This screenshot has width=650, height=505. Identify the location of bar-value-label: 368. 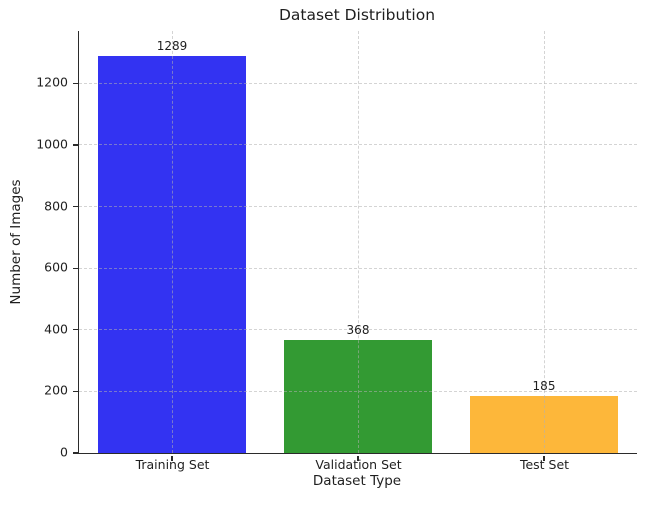
(358, 329).